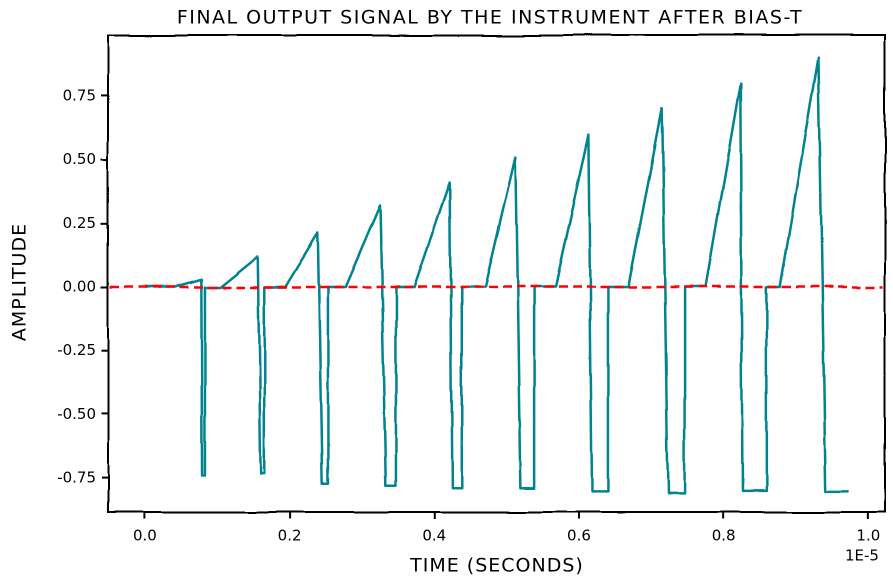 The width and height of the screenshot is (893, 586). Describe the element at coordinates (579, 536) in the screenshot. I see `x-tick-label: 0.6` at that location.